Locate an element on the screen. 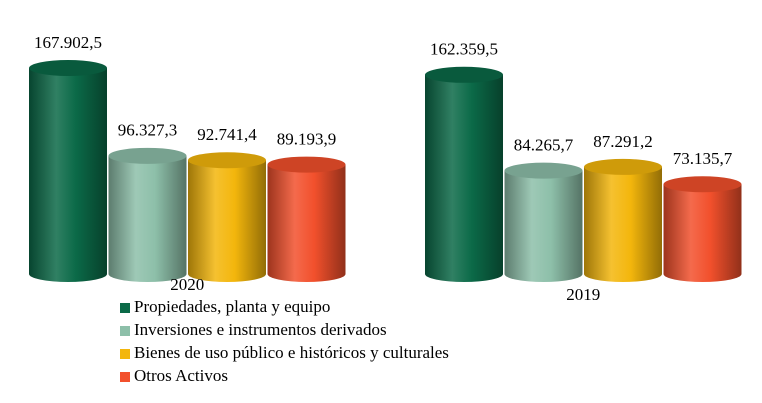 The width and height of the screenshot is (762, 403). data-label: 162.359,5 is located at coordinates (464, 49).